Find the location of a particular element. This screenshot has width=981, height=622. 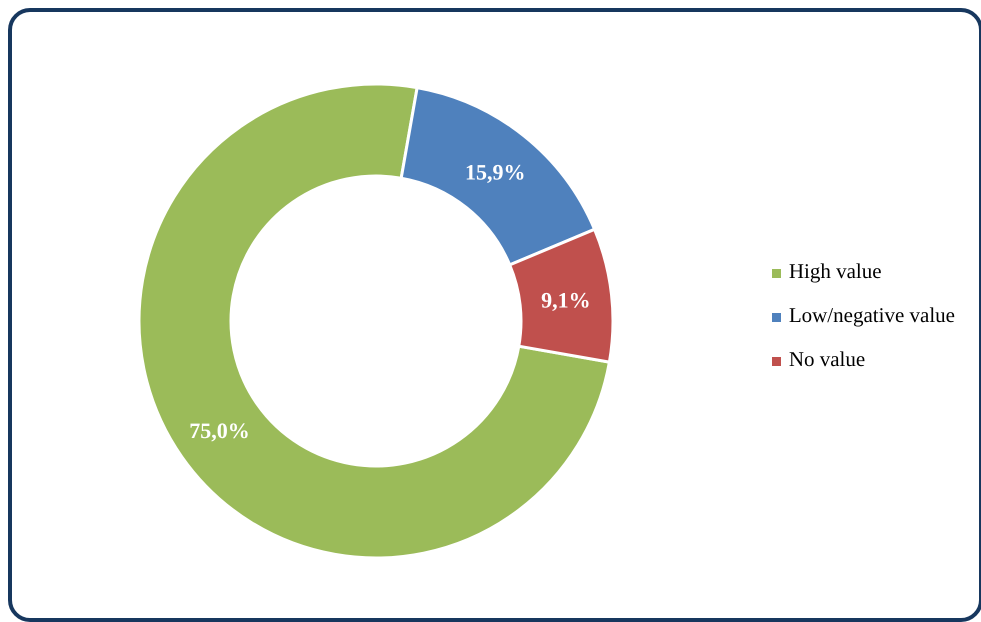

legend-label: No value is located at coordinates (827, 359).